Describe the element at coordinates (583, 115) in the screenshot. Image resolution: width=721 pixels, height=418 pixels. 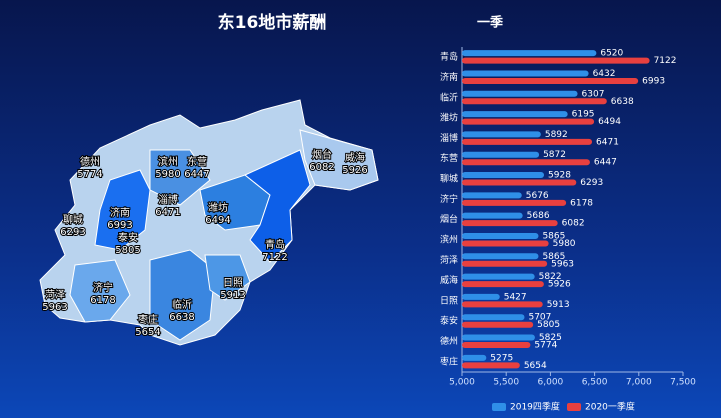
I see `value-label: 6195` at that location.